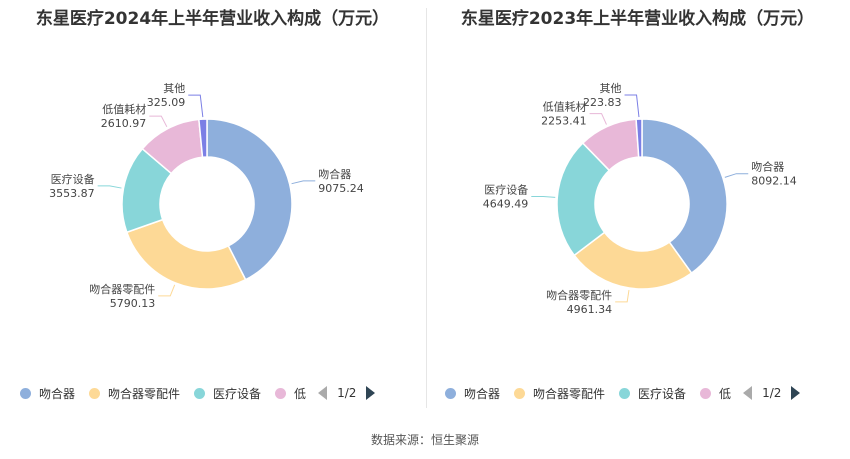 The height and width of the screenshot is (459, 850). I want to click on chart-title-2024: 东星医疗2024年上半年营业收入构成（万元）, so click(212, 19).